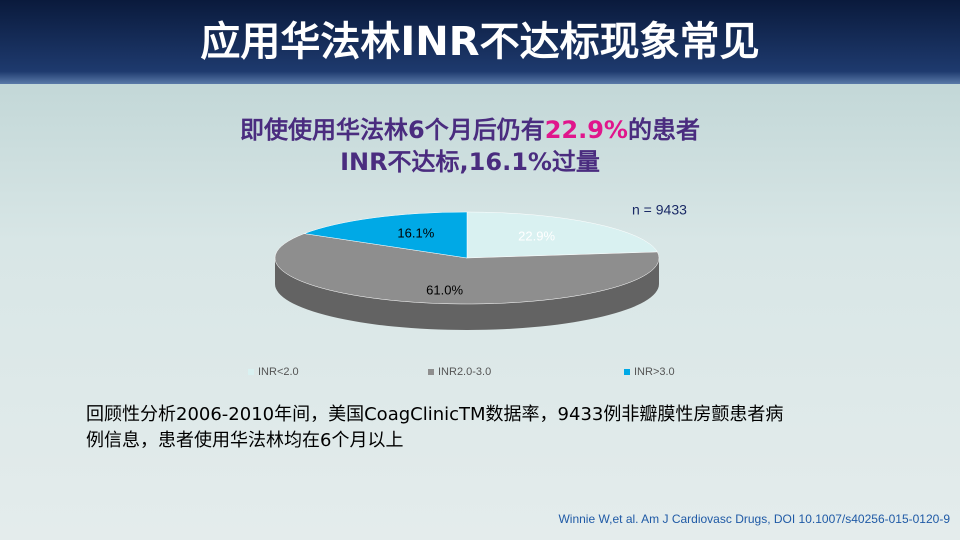 This screenshot has height=540, width=960. What do you see at coordinates (470, 146) in the screenshot?
I see `chart-title: 即使使用华法林6个月后仍有22.9%的患者 INR不达标,16.1%过量` at bounding box center [470, 146].